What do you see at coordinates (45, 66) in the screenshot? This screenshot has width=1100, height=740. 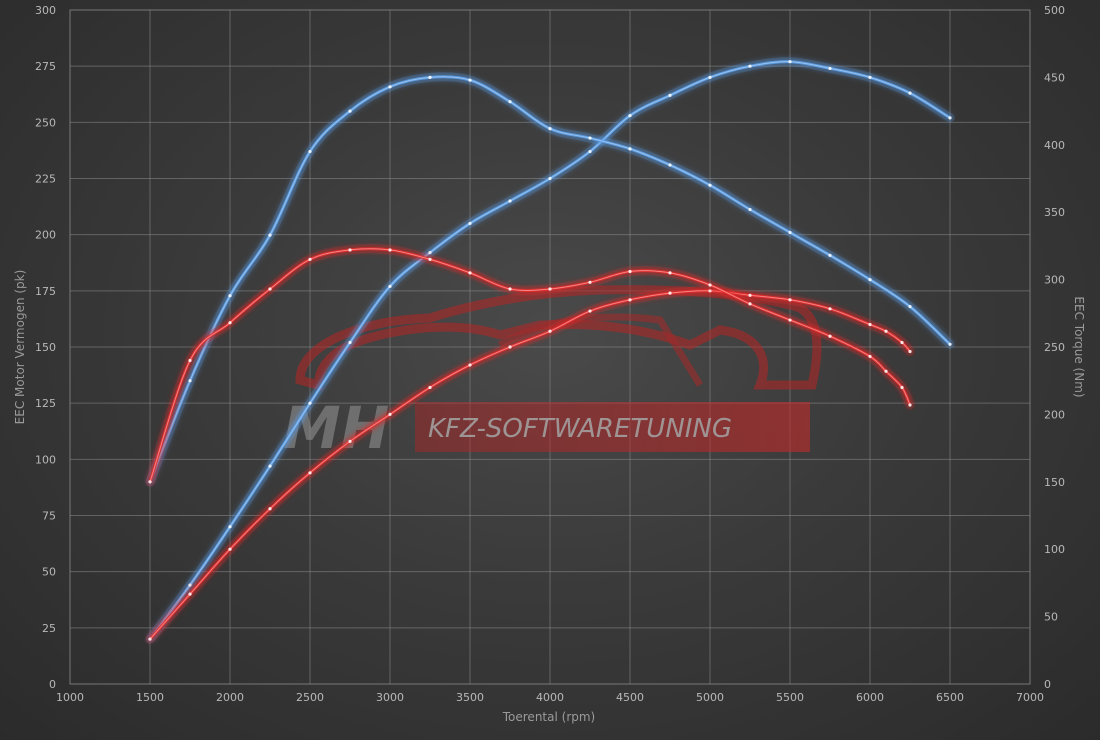 I see `y-left-tick-label: 275` at bounding box center [45, 66].